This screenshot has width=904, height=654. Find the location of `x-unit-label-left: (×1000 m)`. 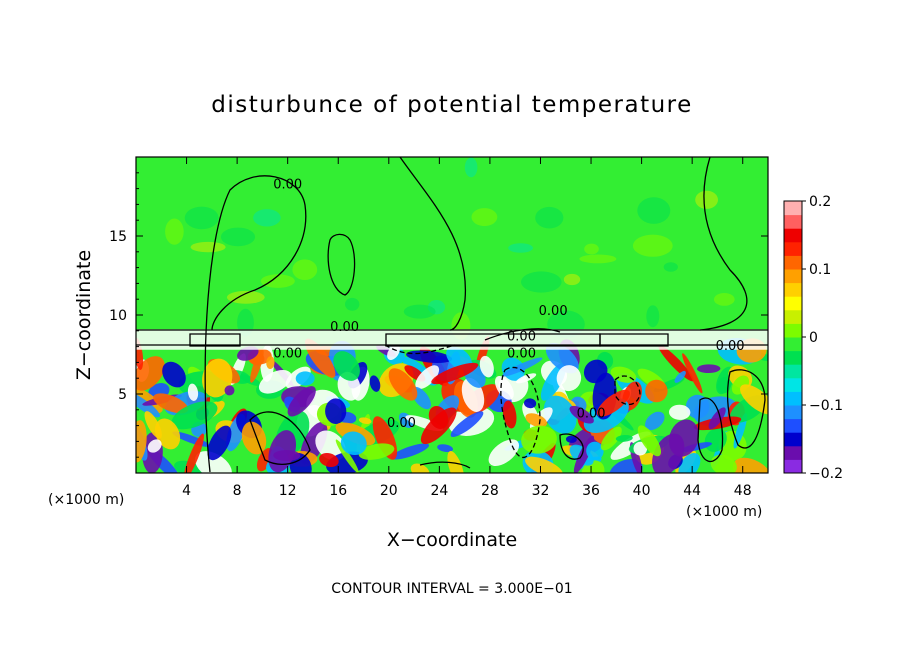

x-unit-label-left: (×1000 m) is located at coordinates (86, 500).